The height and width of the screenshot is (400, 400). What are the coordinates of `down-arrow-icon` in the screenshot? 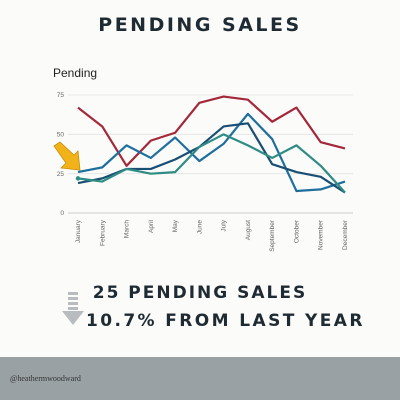 It's located at (73, 308).